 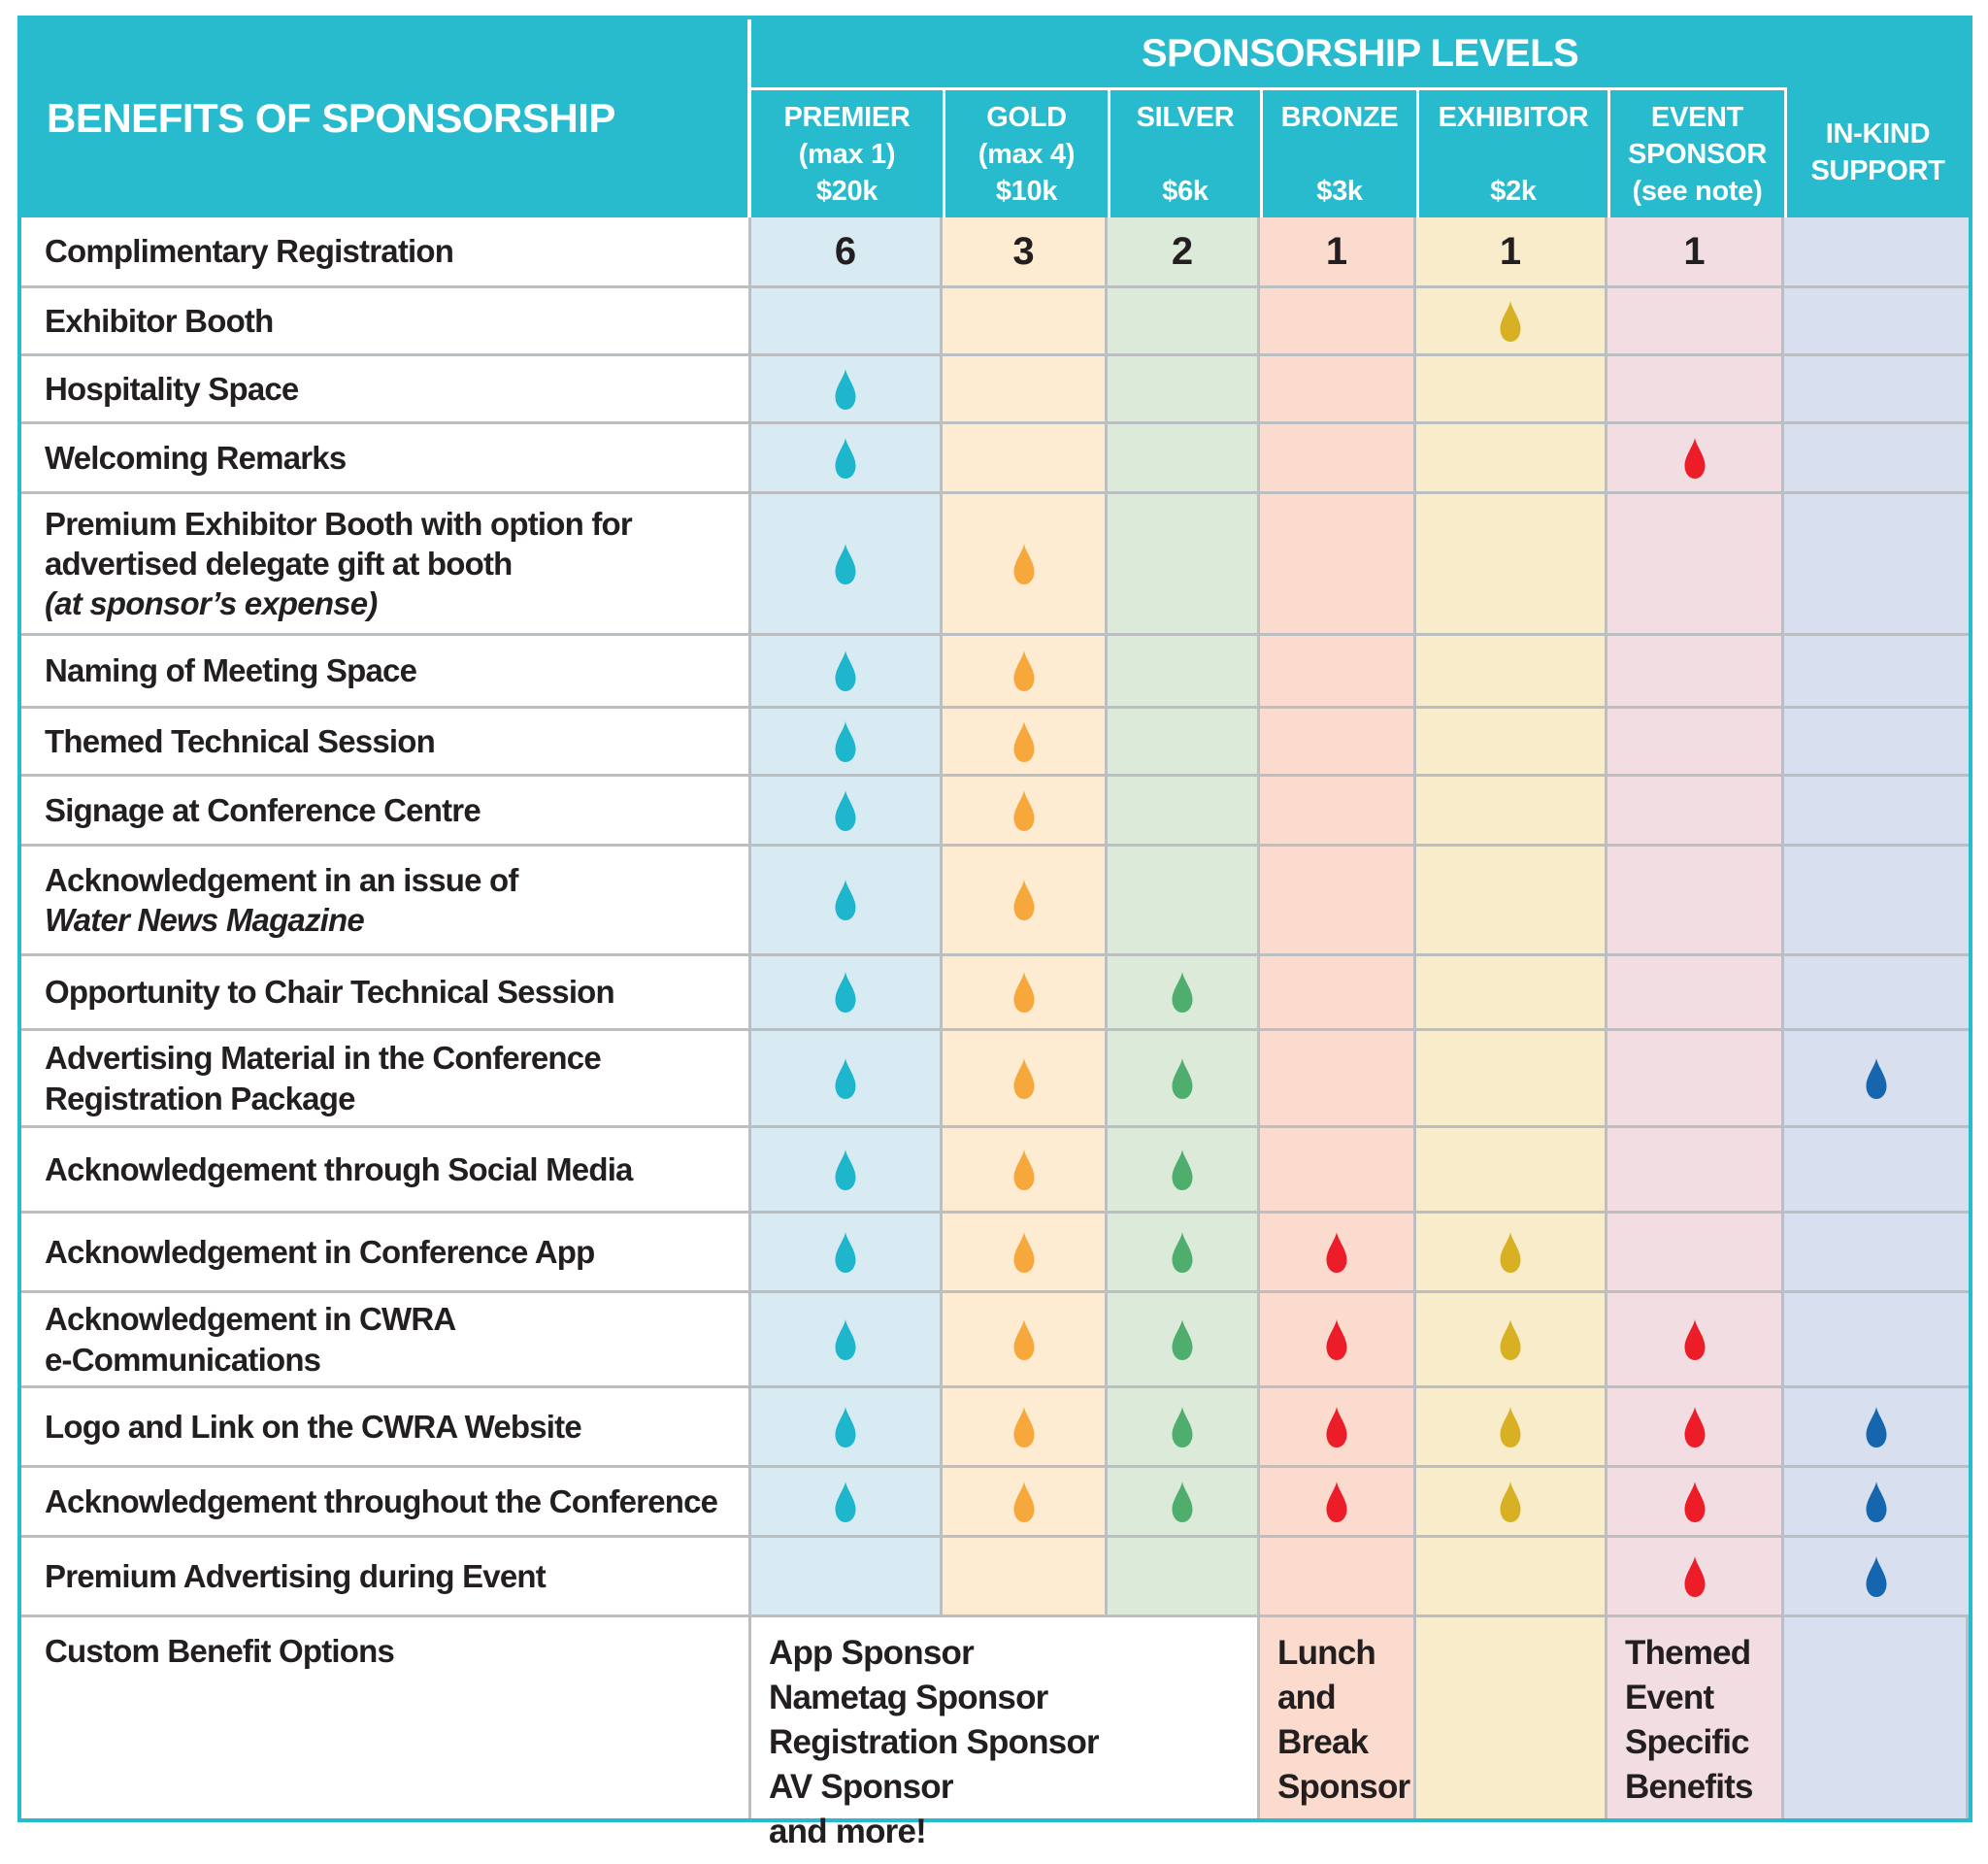 I want to click on row-label-italic: Water News Magazine, so click(x=205, y=920).